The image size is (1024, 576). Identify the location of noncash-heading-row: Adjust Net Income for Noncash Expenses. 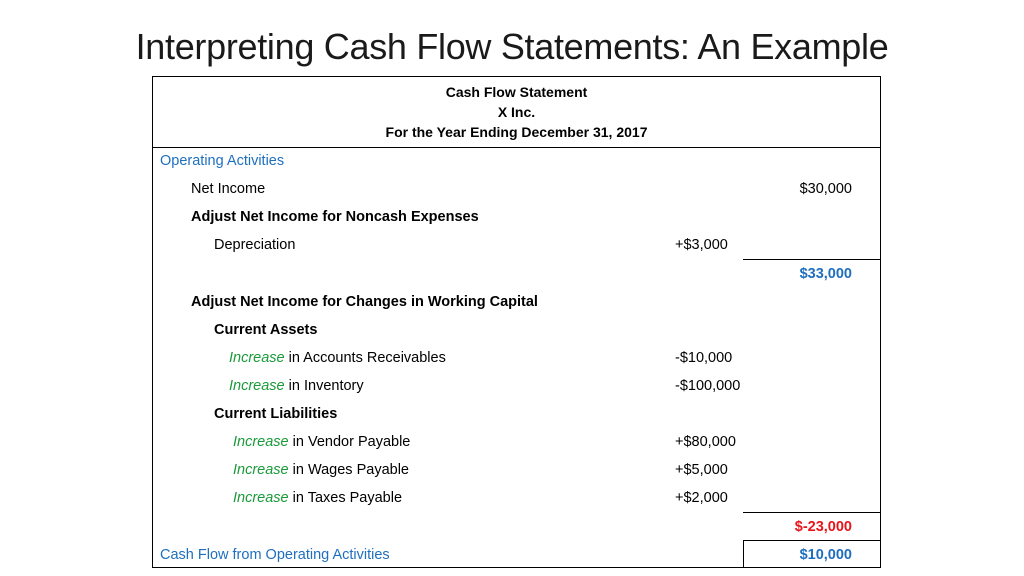
(516, 217).